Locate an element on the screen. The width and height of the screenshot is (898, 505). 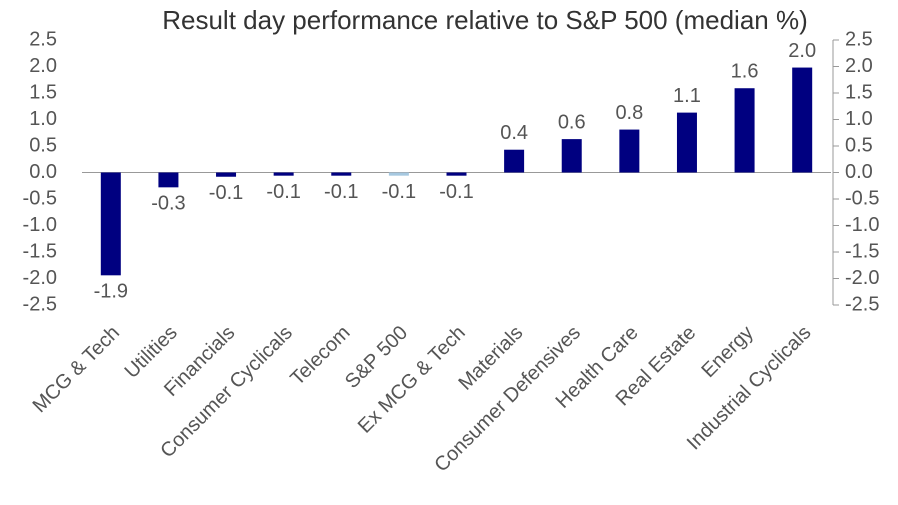
y-tick-label: 2.0 is located at coordinates (43, 66).